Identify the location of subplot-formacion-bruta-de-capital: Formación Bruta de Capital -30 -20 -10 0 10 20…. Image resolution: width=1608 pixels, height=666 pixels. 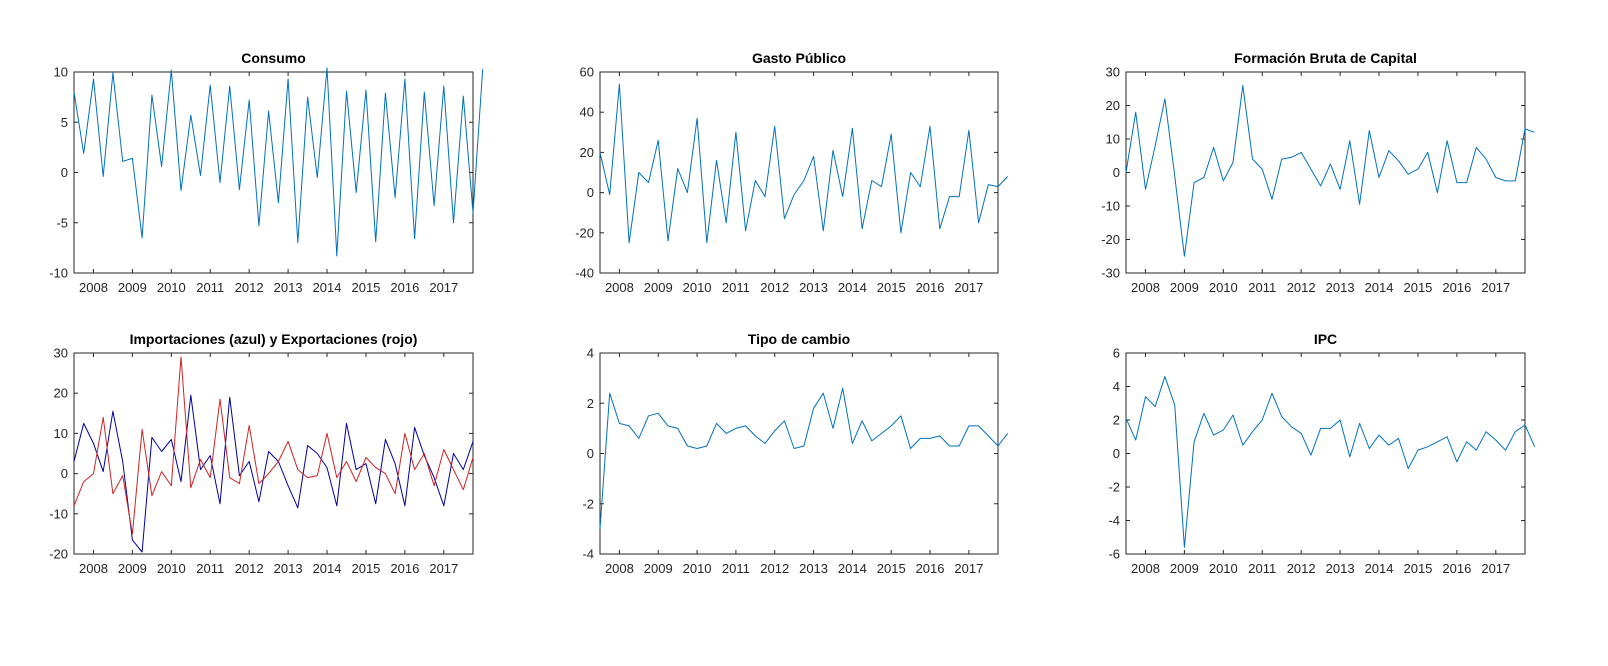
(1318, 172).